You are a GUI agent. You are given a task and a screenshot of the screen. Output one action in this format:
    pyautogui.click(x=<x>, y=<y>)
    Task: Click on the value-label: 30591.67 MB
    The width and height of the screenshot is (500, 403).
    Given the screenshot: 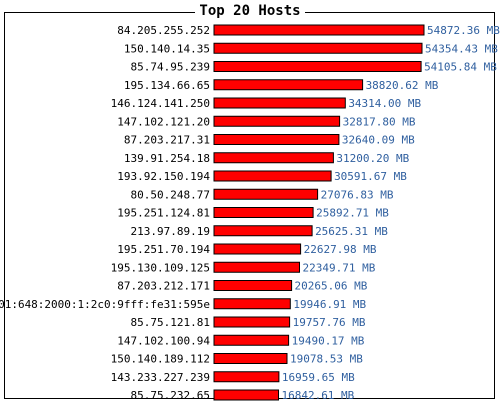 What is the action you would take?
    pyautogui.click(x=370, y=176)
    